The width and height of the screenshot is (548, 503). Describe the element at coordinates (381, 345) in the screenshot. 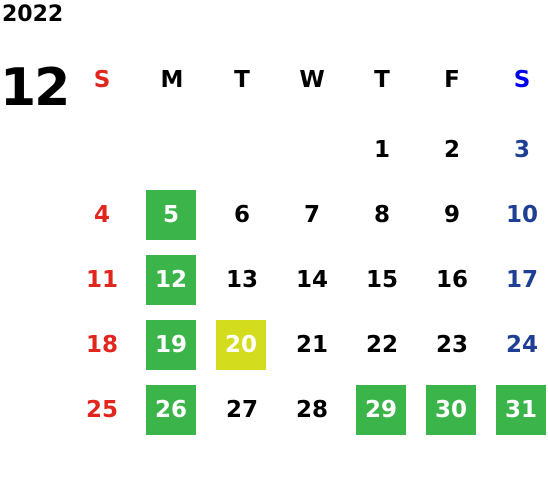

I see `day: 22` at that location.